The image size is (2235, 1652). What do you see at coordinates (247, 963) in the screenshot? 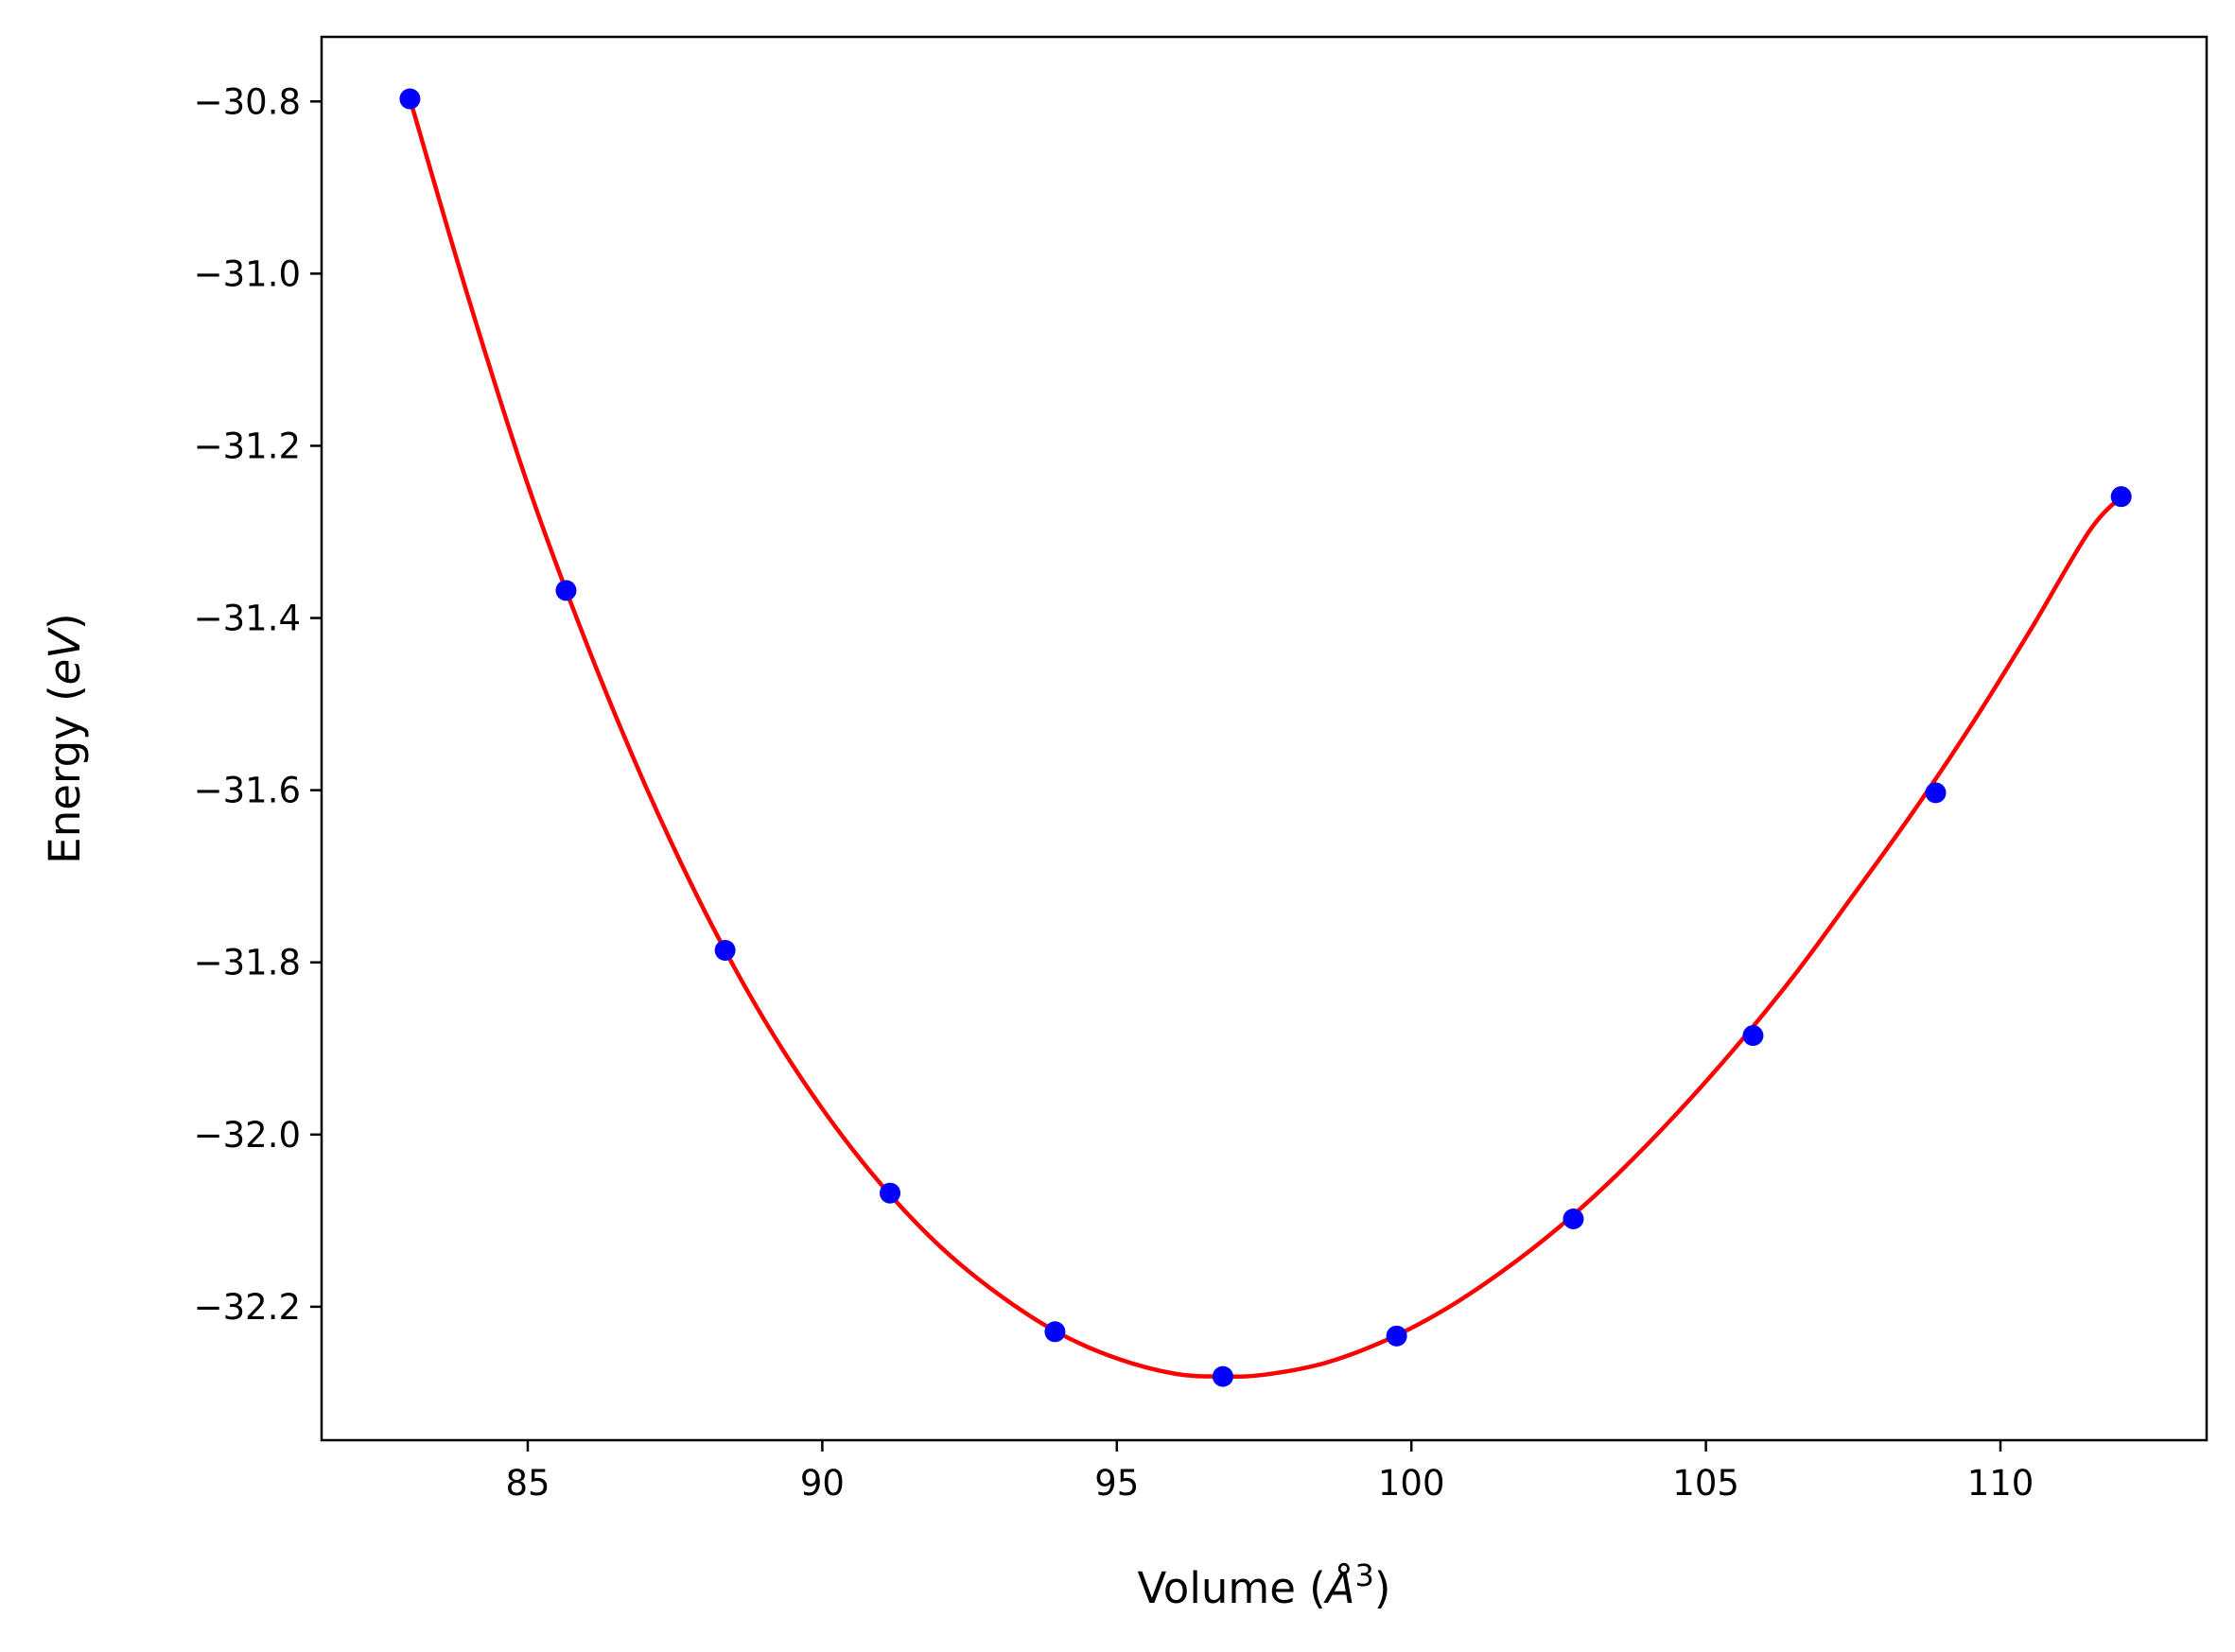
I see `y-tick-label: −31.8` at bounding box center [247, 963].